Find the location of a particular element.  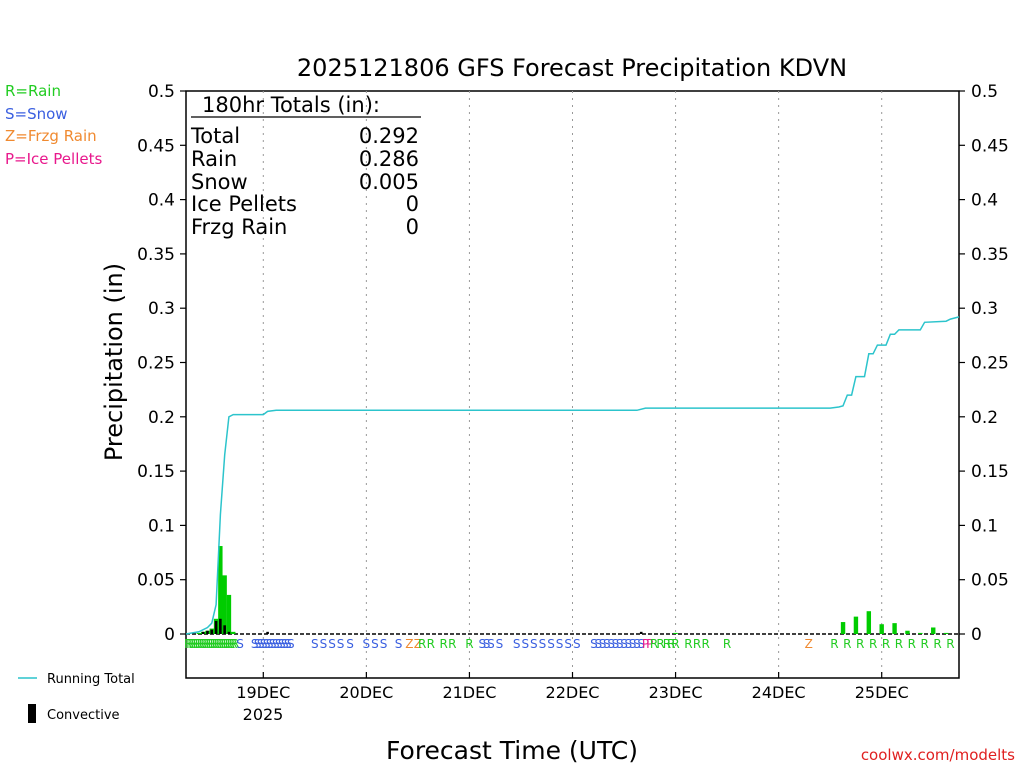

x-tick-label: 22DEC is located at coordinates (573, 692).